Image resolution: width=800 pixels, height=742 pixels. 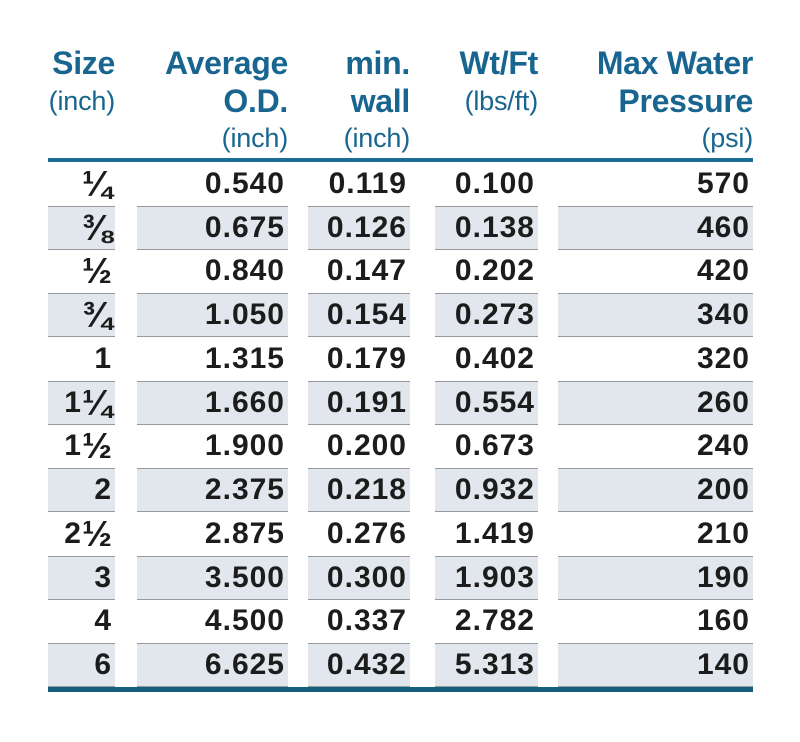 I want to click on cell-min-wall: 0.337, so click(x=366, y=621).